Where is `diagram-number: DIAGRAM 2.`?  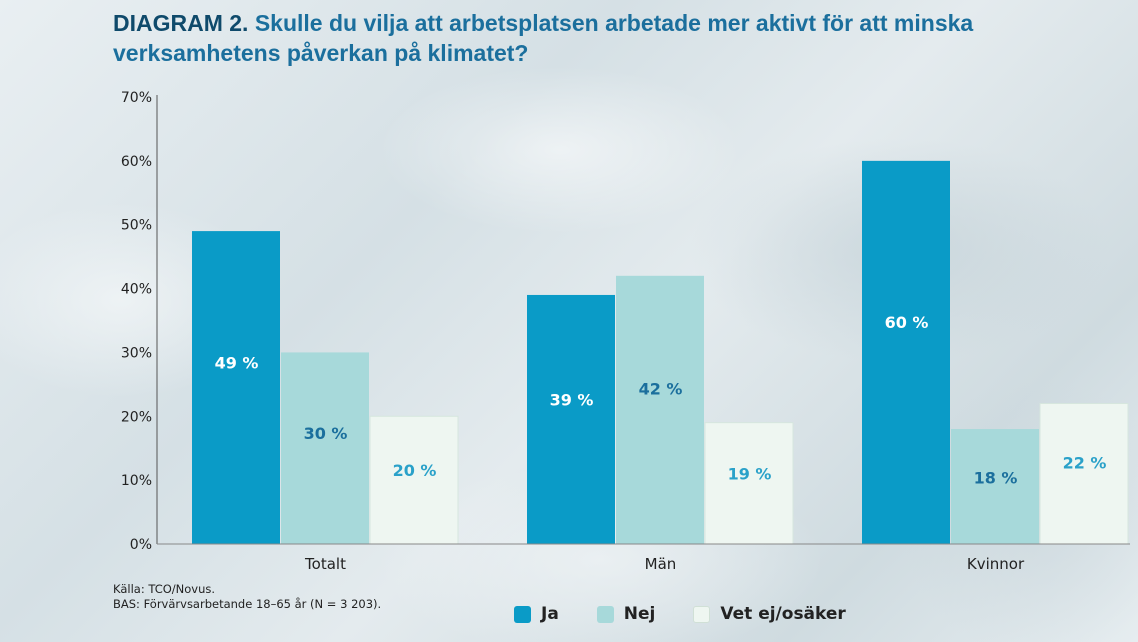 diagram-number: DIAGRAM 2. is located at coordinates (181, 23).